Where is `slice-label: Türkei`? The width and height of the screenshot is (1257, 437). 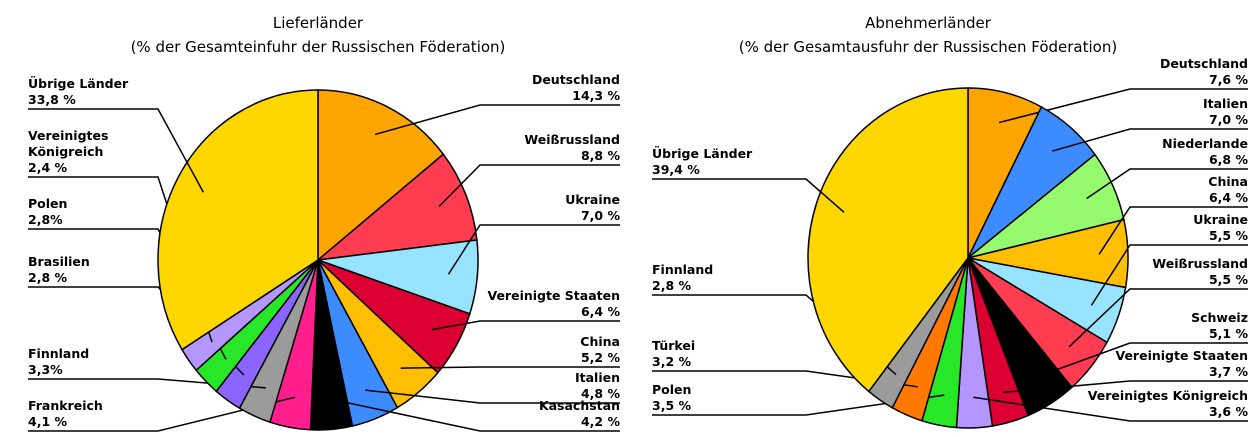 slice-label: Türkei is located at coordinates (673, 345).